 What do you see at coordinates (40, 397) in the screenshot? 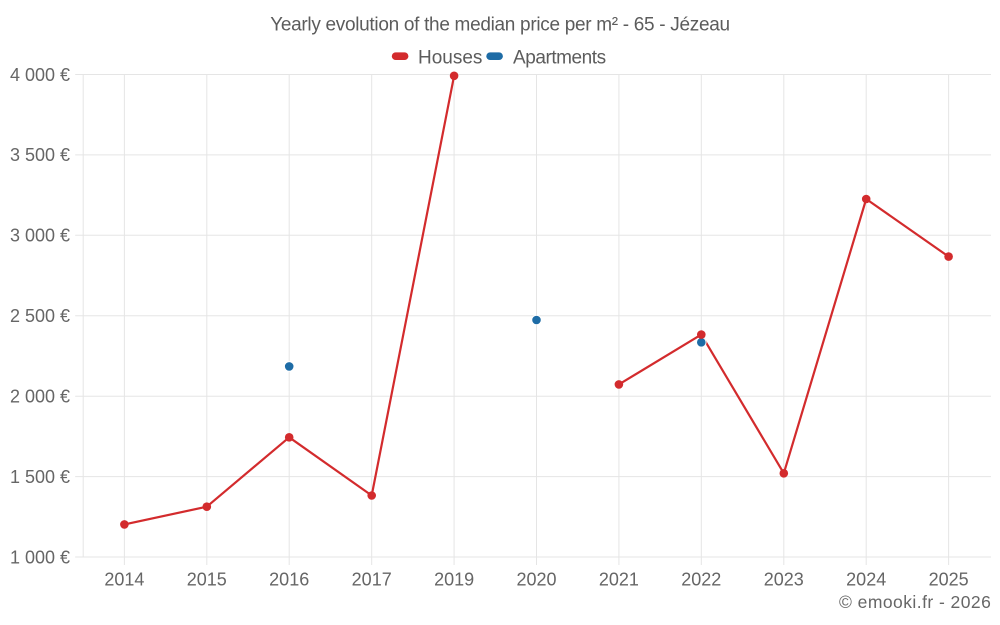
I see `svg-text: 2 000 €` at bounding box center [40, 397].